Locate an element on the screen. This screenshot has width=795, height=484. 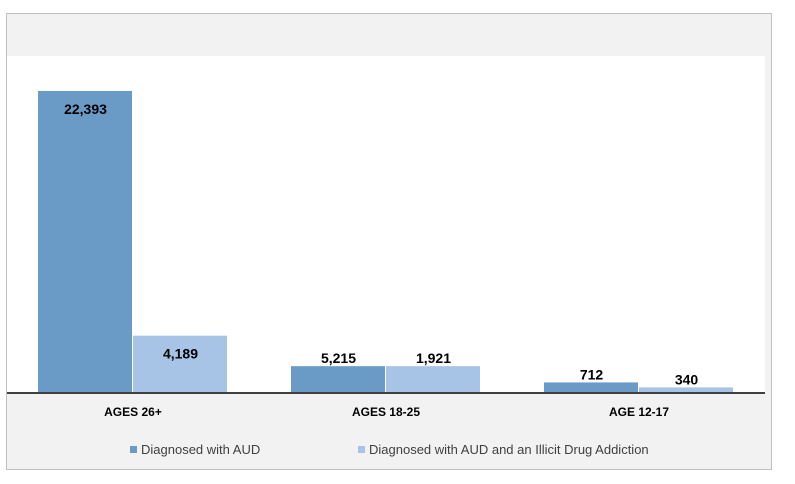
data-label-1-0: 5,215 is located at coordinates (338, 358).